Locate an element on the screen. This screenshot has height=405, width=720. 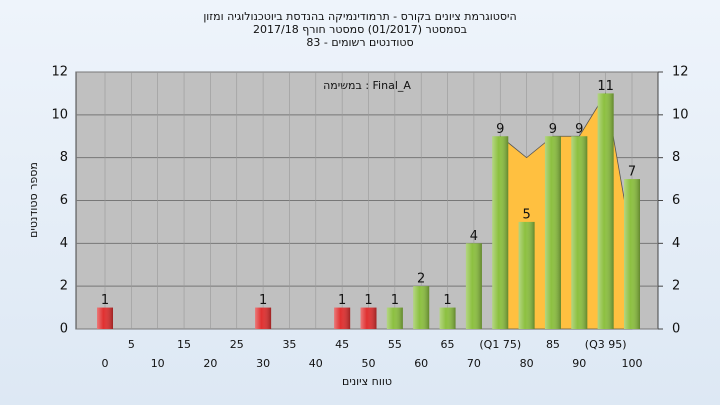
x-tick-label: 35 is located at coordinates (289, 344).